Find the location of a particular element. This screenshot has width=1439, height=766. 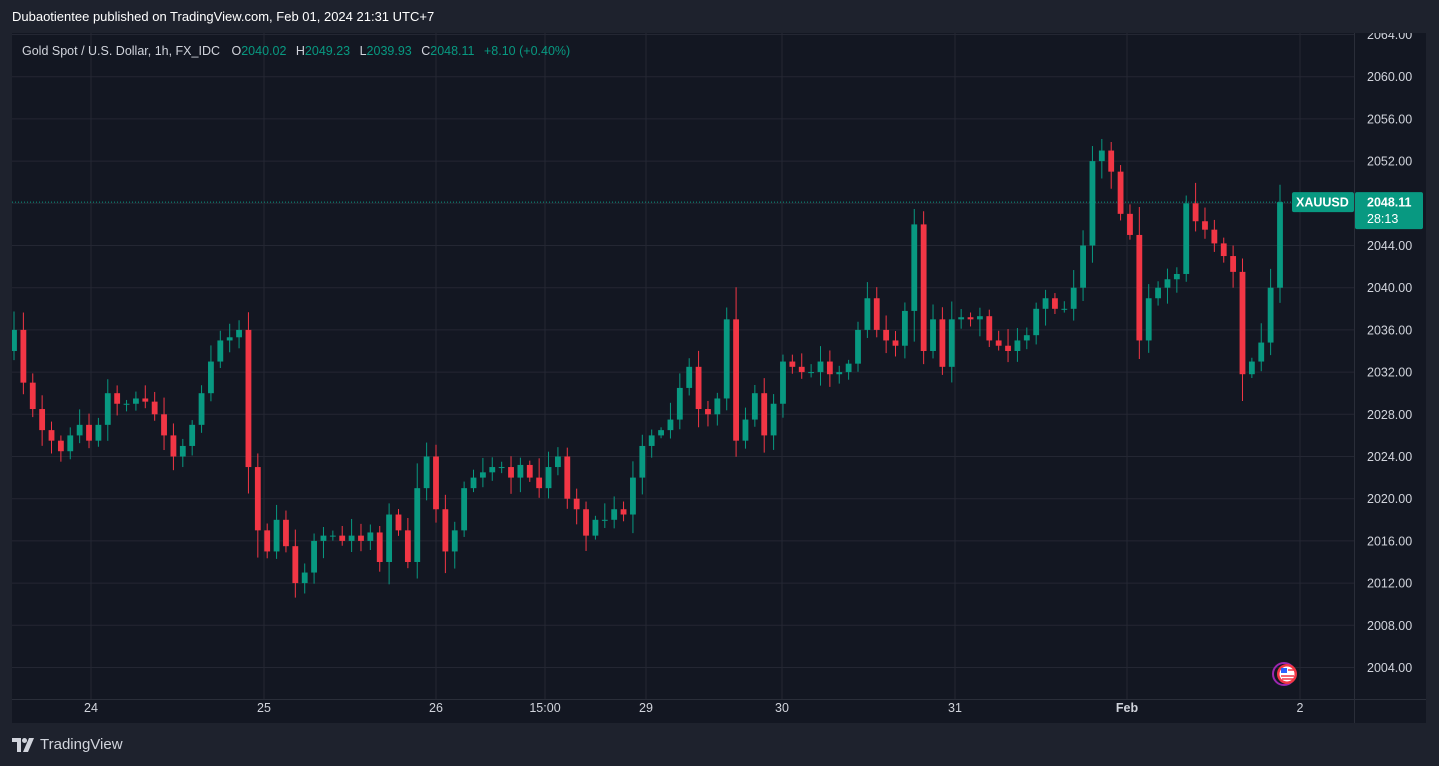

legend-symbol: Gold Spot / U.S. Dollar, 1h, FX_IDC is located at coordinates (121, 51).